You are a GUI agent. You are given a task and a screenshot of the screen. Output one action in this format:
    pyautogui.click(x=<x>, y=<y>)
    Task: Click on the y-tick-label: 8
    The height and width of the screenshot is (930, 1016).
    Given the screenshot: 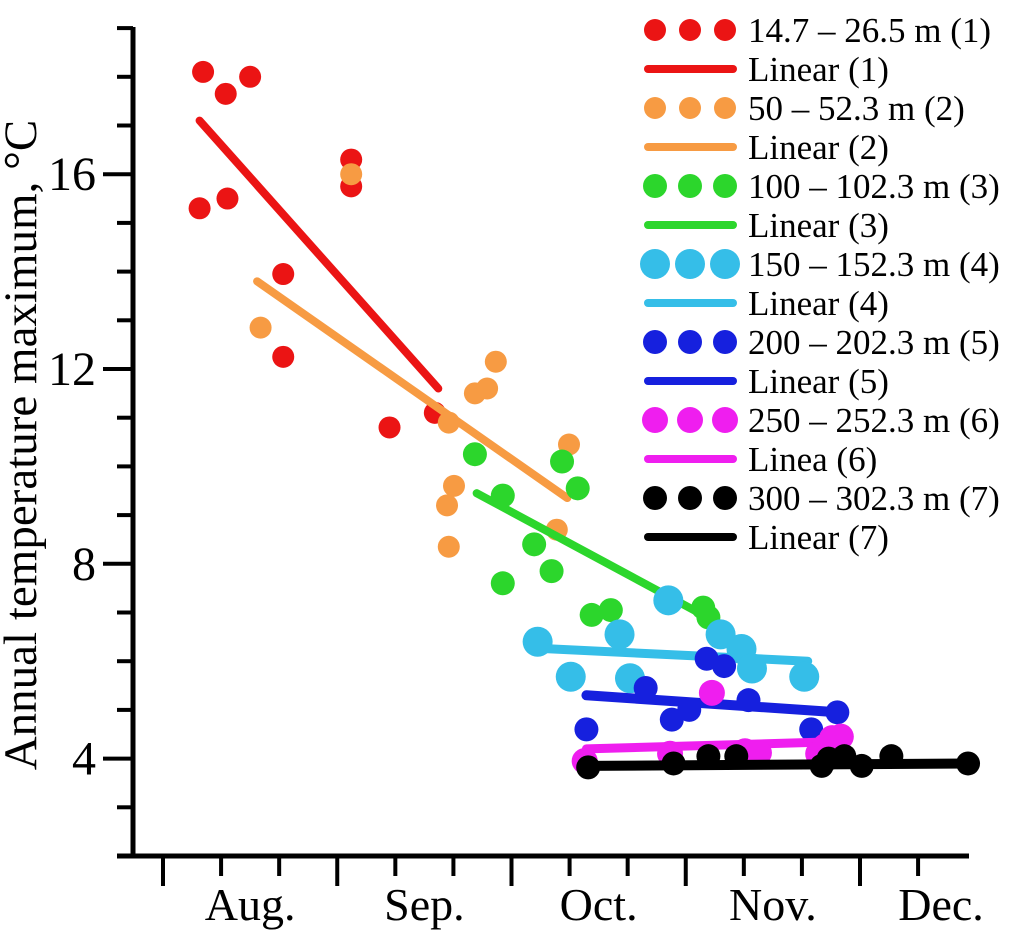 What is the action you would take?
    pyautogui.click(x=84, y=564)
    